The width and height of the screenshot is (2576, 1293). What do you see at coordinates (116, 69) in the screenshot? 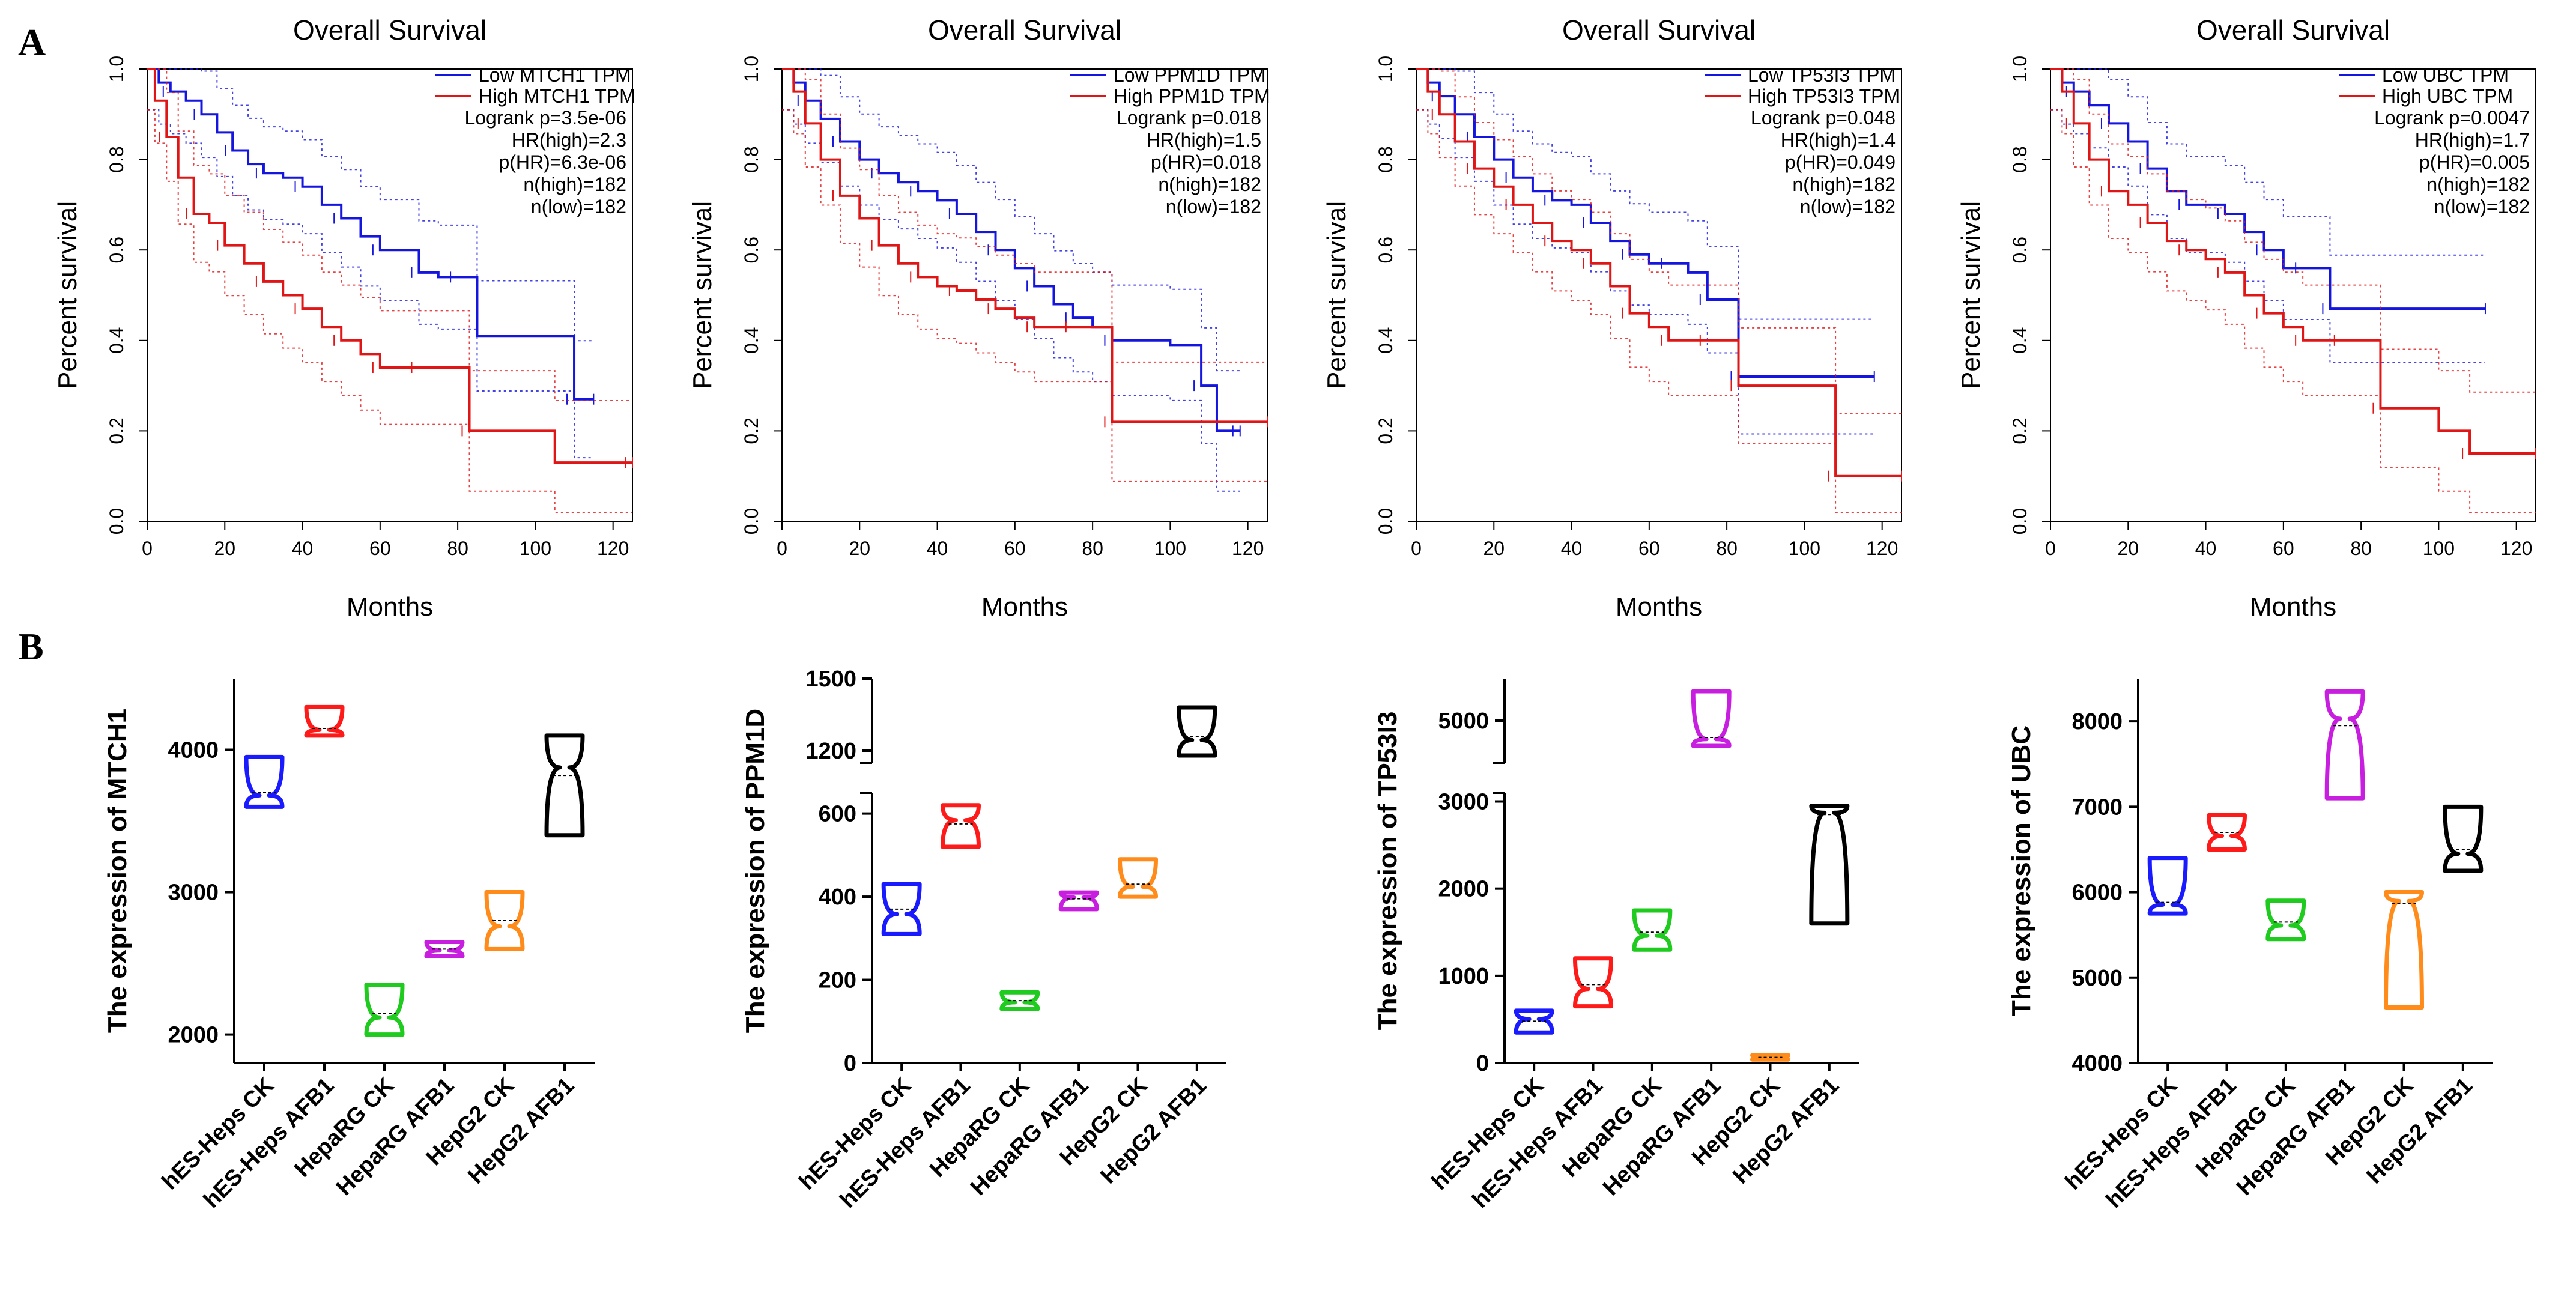
I see `y-tick-label: 1.0` at bounding box center [116, 69].